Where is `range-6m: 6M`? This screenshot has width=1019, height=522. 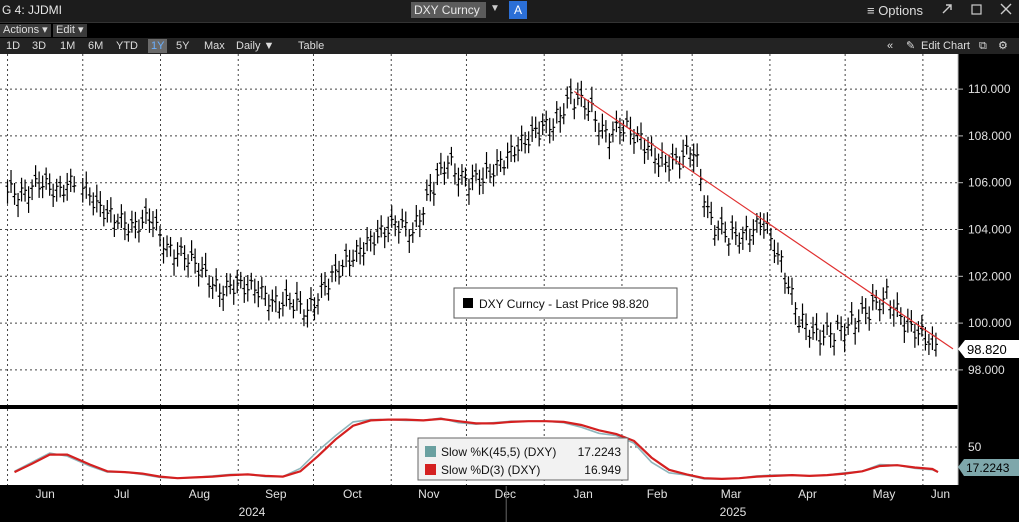
range-6m: 6M is located at coordinates (96, 46).